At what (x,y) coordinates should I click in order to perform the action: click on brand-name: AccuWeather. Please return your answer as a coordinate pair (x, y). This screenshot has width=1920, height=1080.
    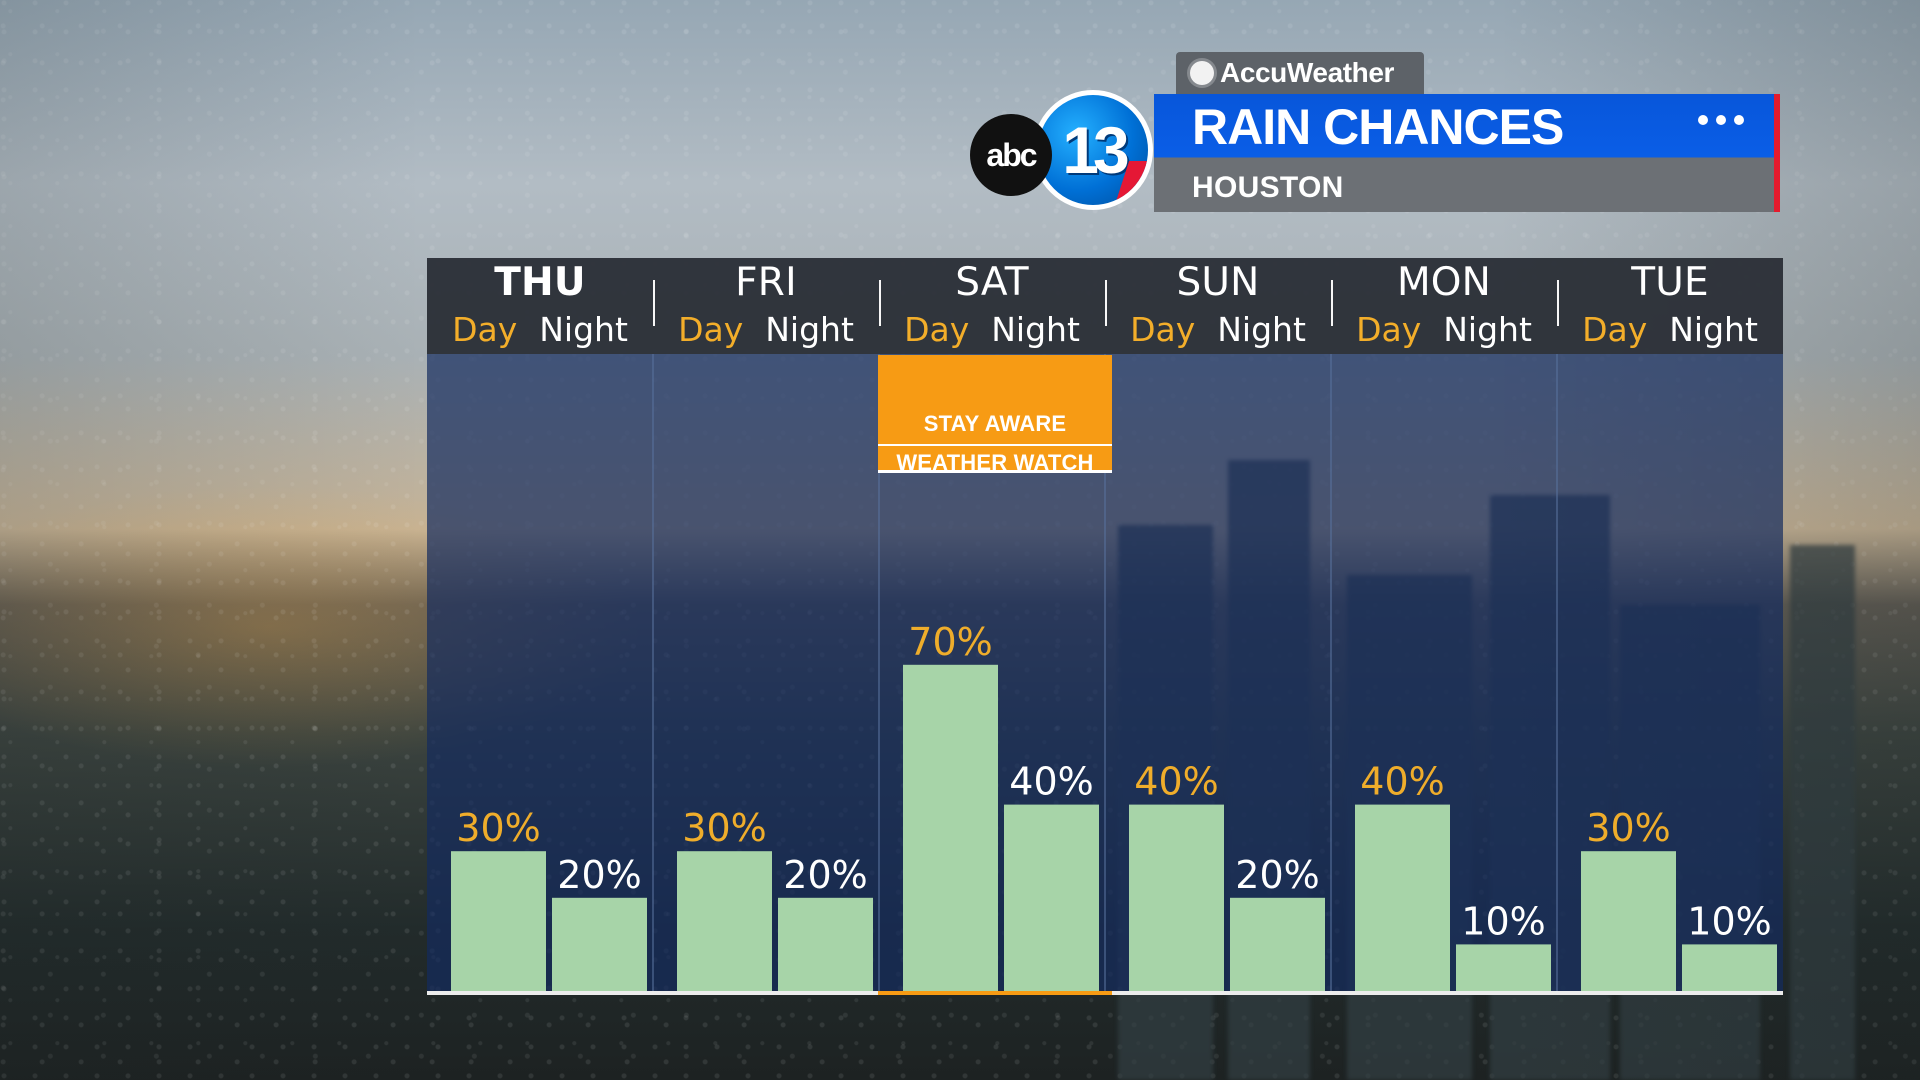
    Looking at the image, I should click on (1307, 72).